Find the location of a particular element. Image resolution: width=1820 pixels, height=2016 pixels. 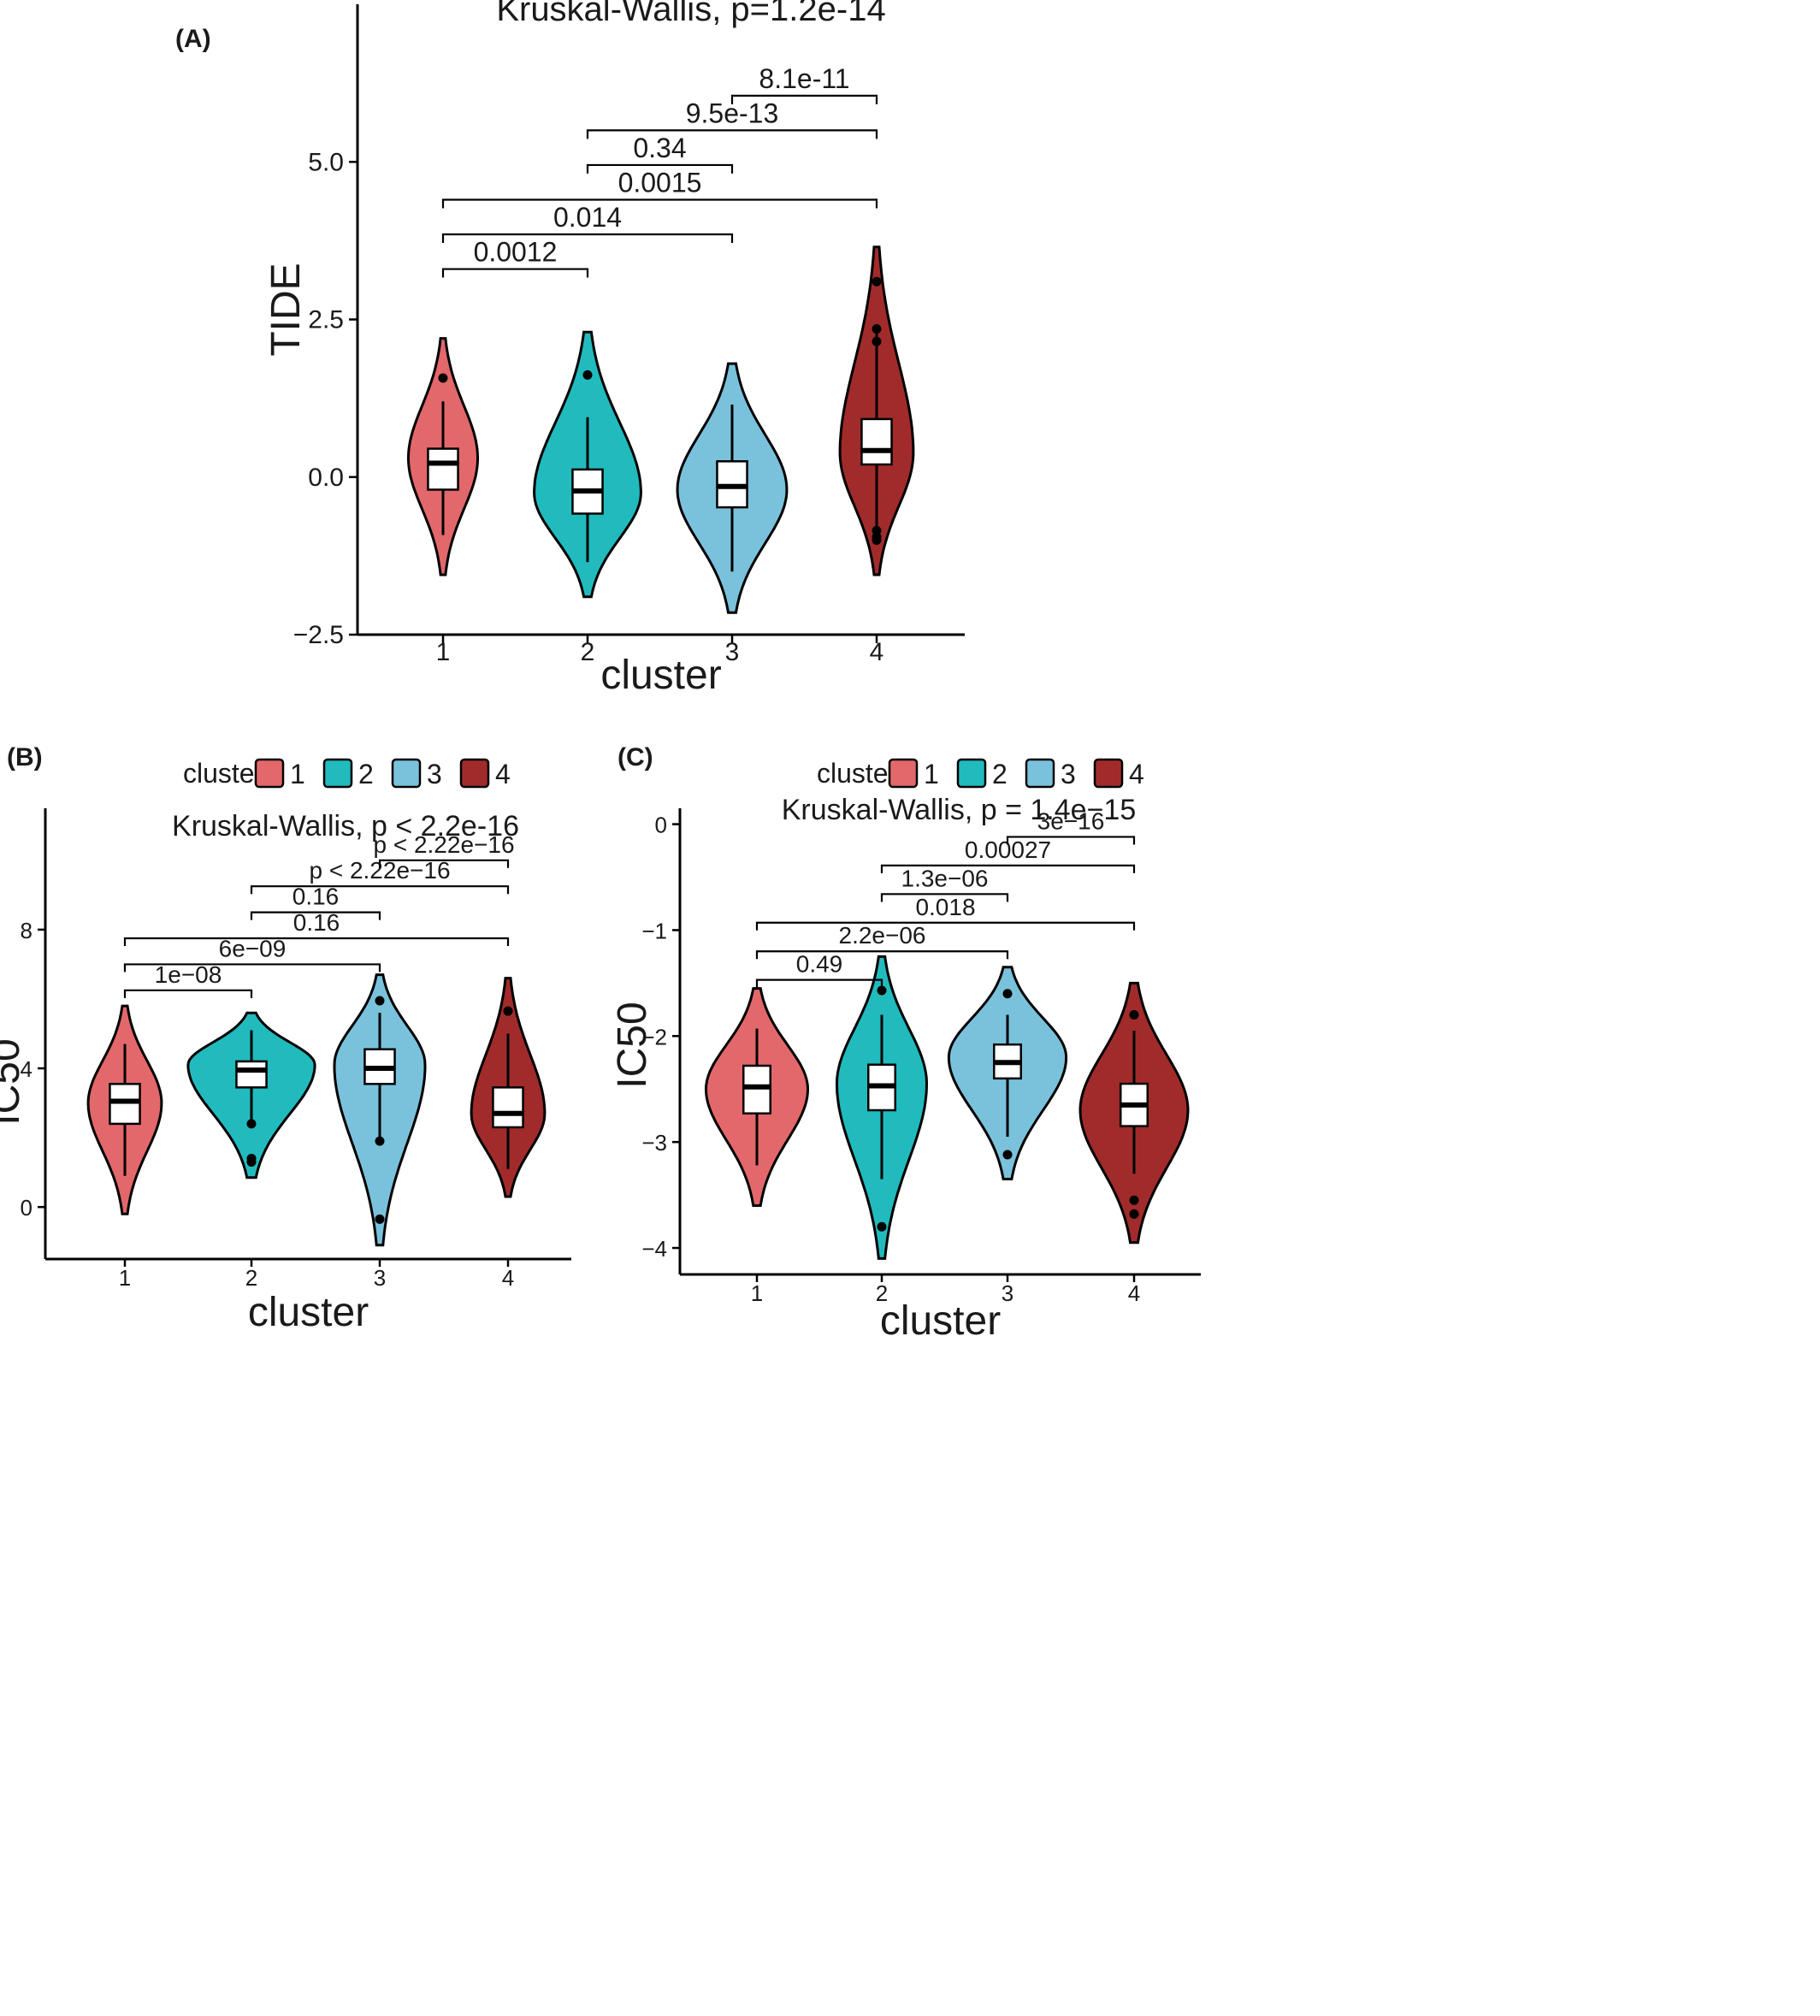

x-tick-label: 3 is located at coordinates (1007, 1293).